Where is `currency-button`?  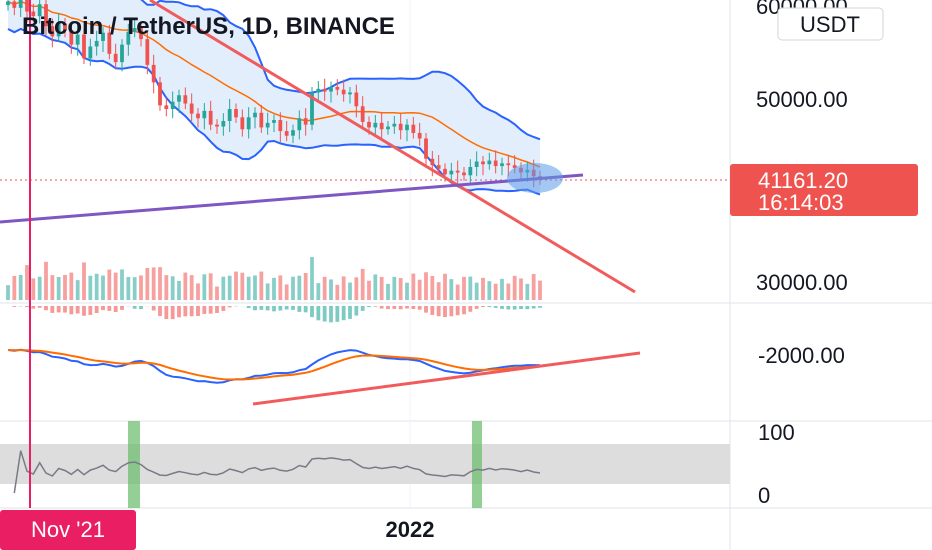
currency-button is located at coordinates (830, 24).